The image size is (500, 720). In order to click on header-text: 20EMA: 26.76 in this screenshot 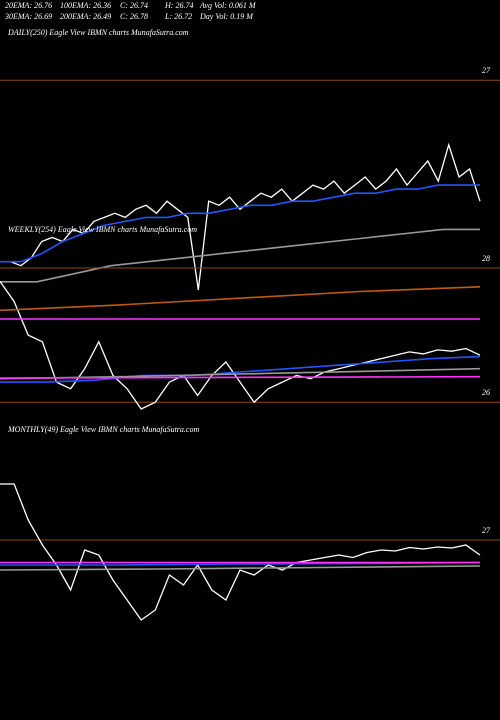, I will do `click(28, 5)`.